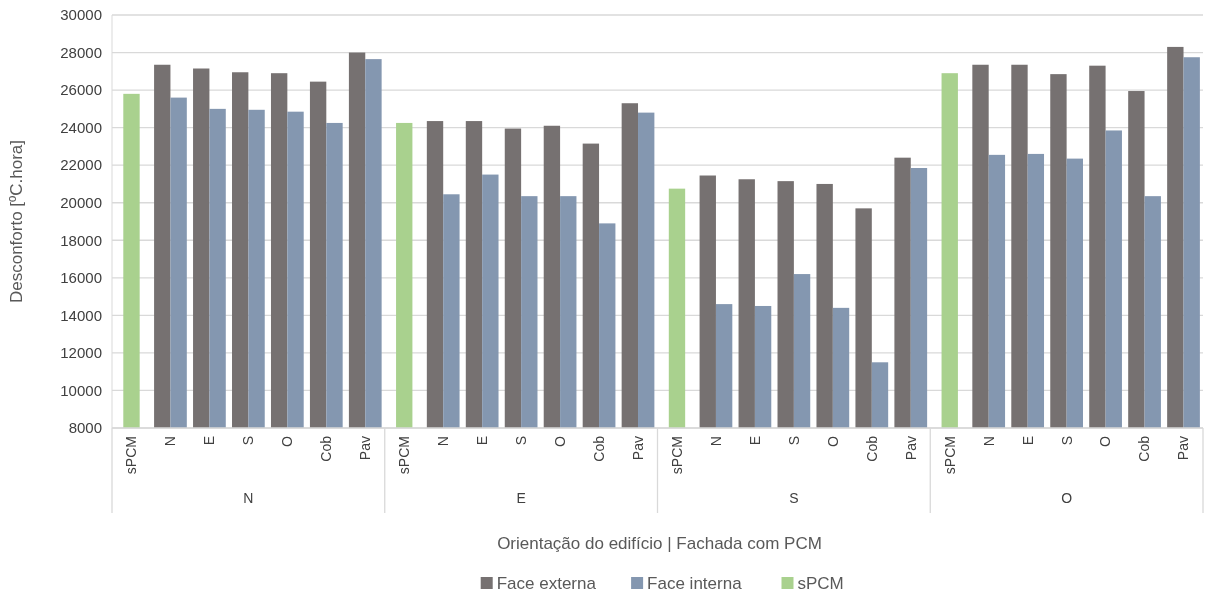 This screenshot has width=1207, height=599. Describe the element at coordinates (81, 90) in the screenshot. I see `y-tick-label: 26000` at that location.